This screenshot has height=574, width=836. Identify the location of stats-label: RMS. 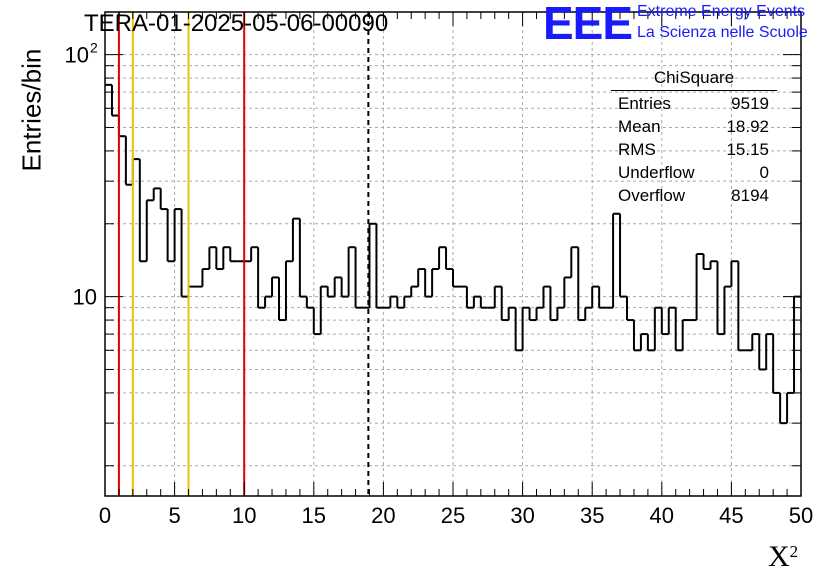
(637, 149).